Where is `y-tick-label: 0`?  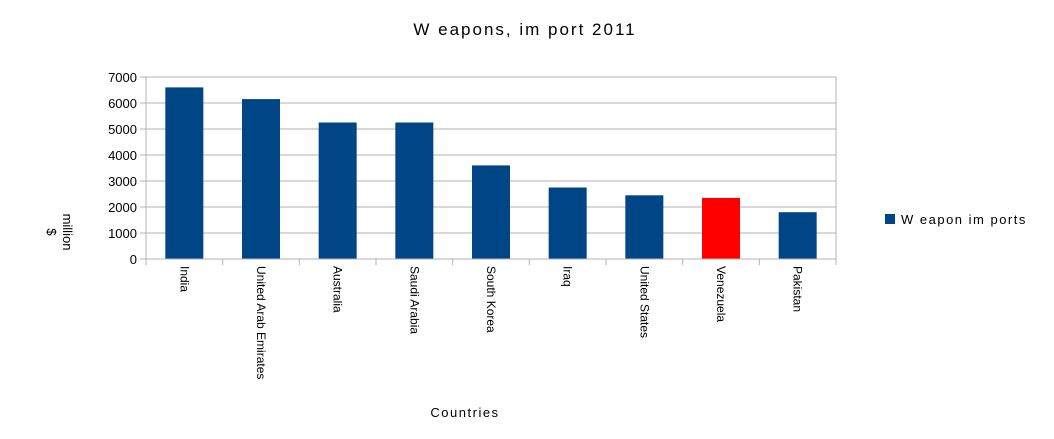 y-tick-label: 0 is located at coordinates (133, 259).